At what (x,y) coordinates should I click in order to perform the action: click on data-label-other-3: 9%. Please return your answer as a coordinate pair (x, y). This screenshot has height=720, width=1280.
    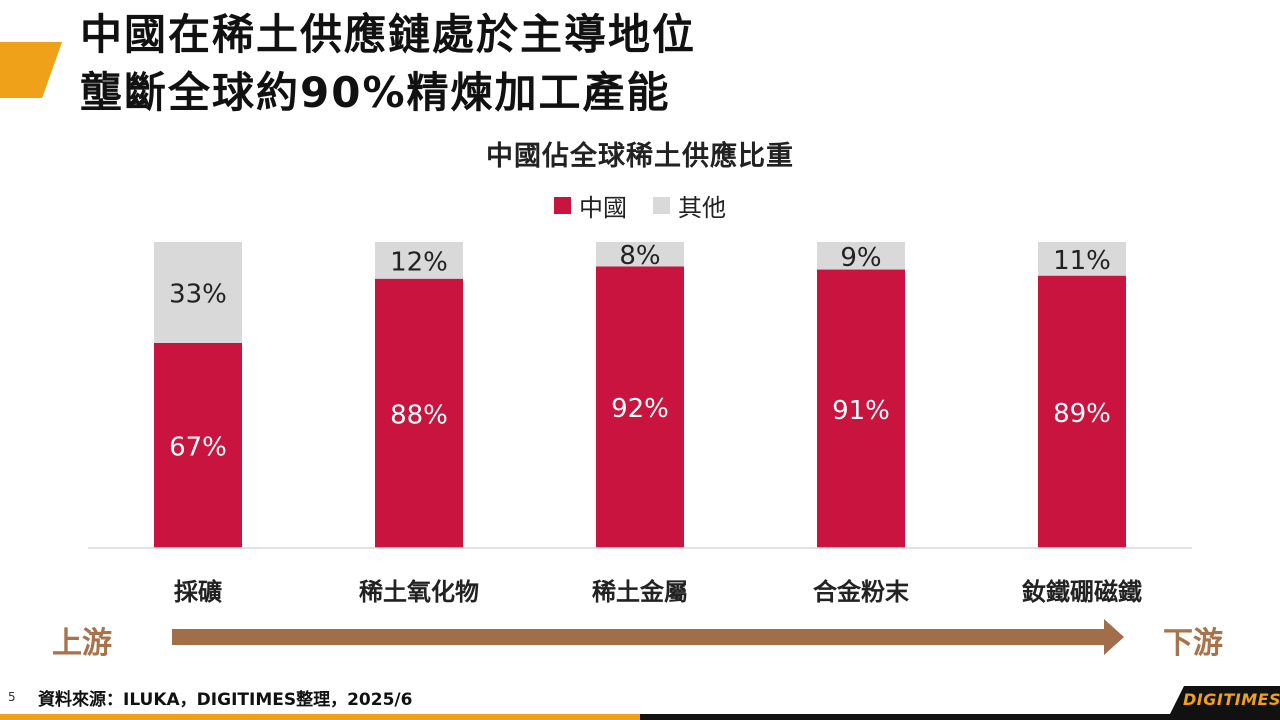
    Looking at the image, I should click on (860, 258).